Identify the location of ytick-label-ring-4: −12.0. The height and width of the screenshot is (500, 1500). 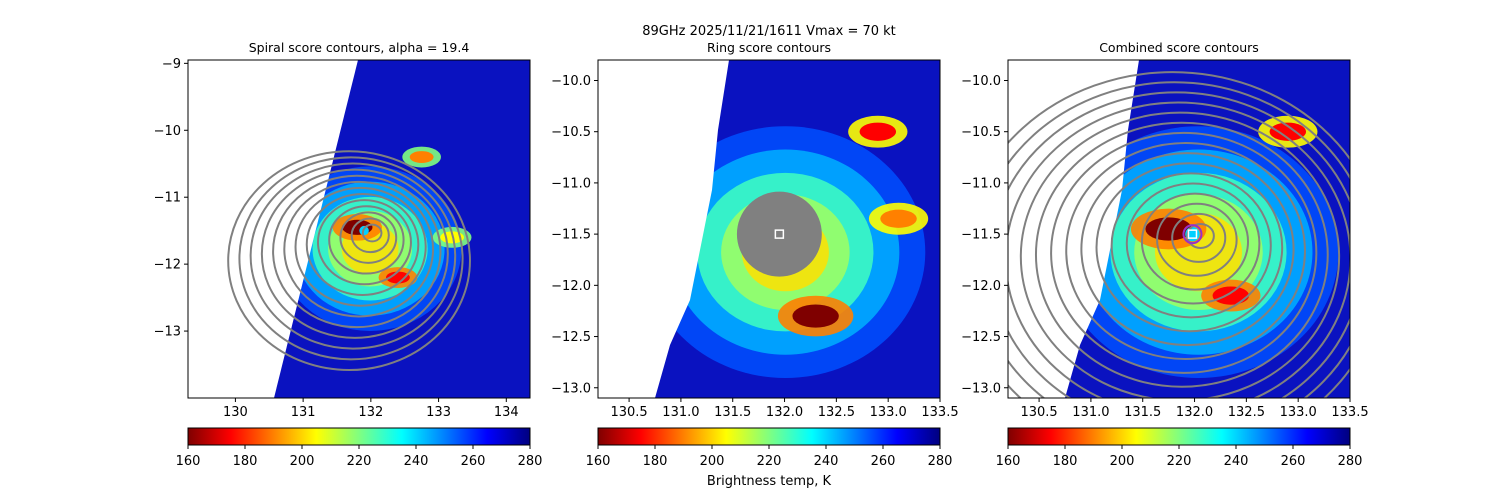
(571, 286).